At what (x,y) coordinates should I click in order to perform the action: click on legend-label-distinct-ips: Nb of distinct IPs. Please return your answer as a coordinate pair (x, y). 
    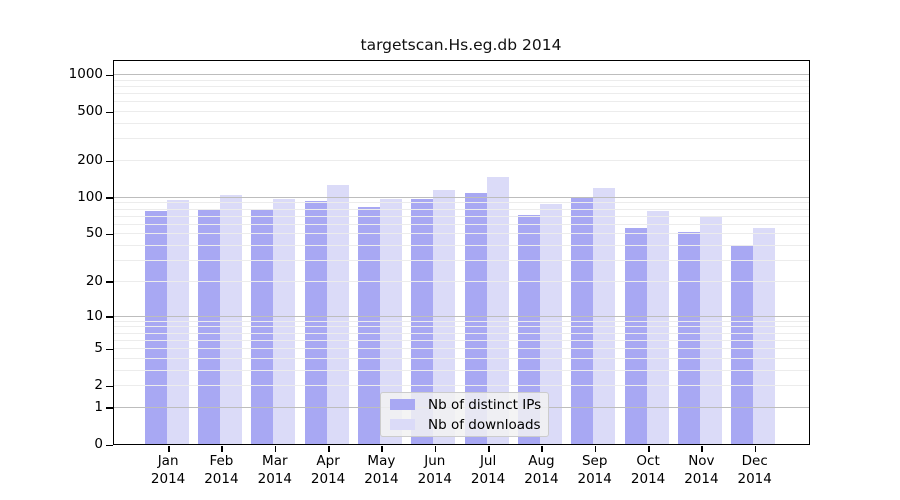
    Looking at the image, I should click on (485, 404).